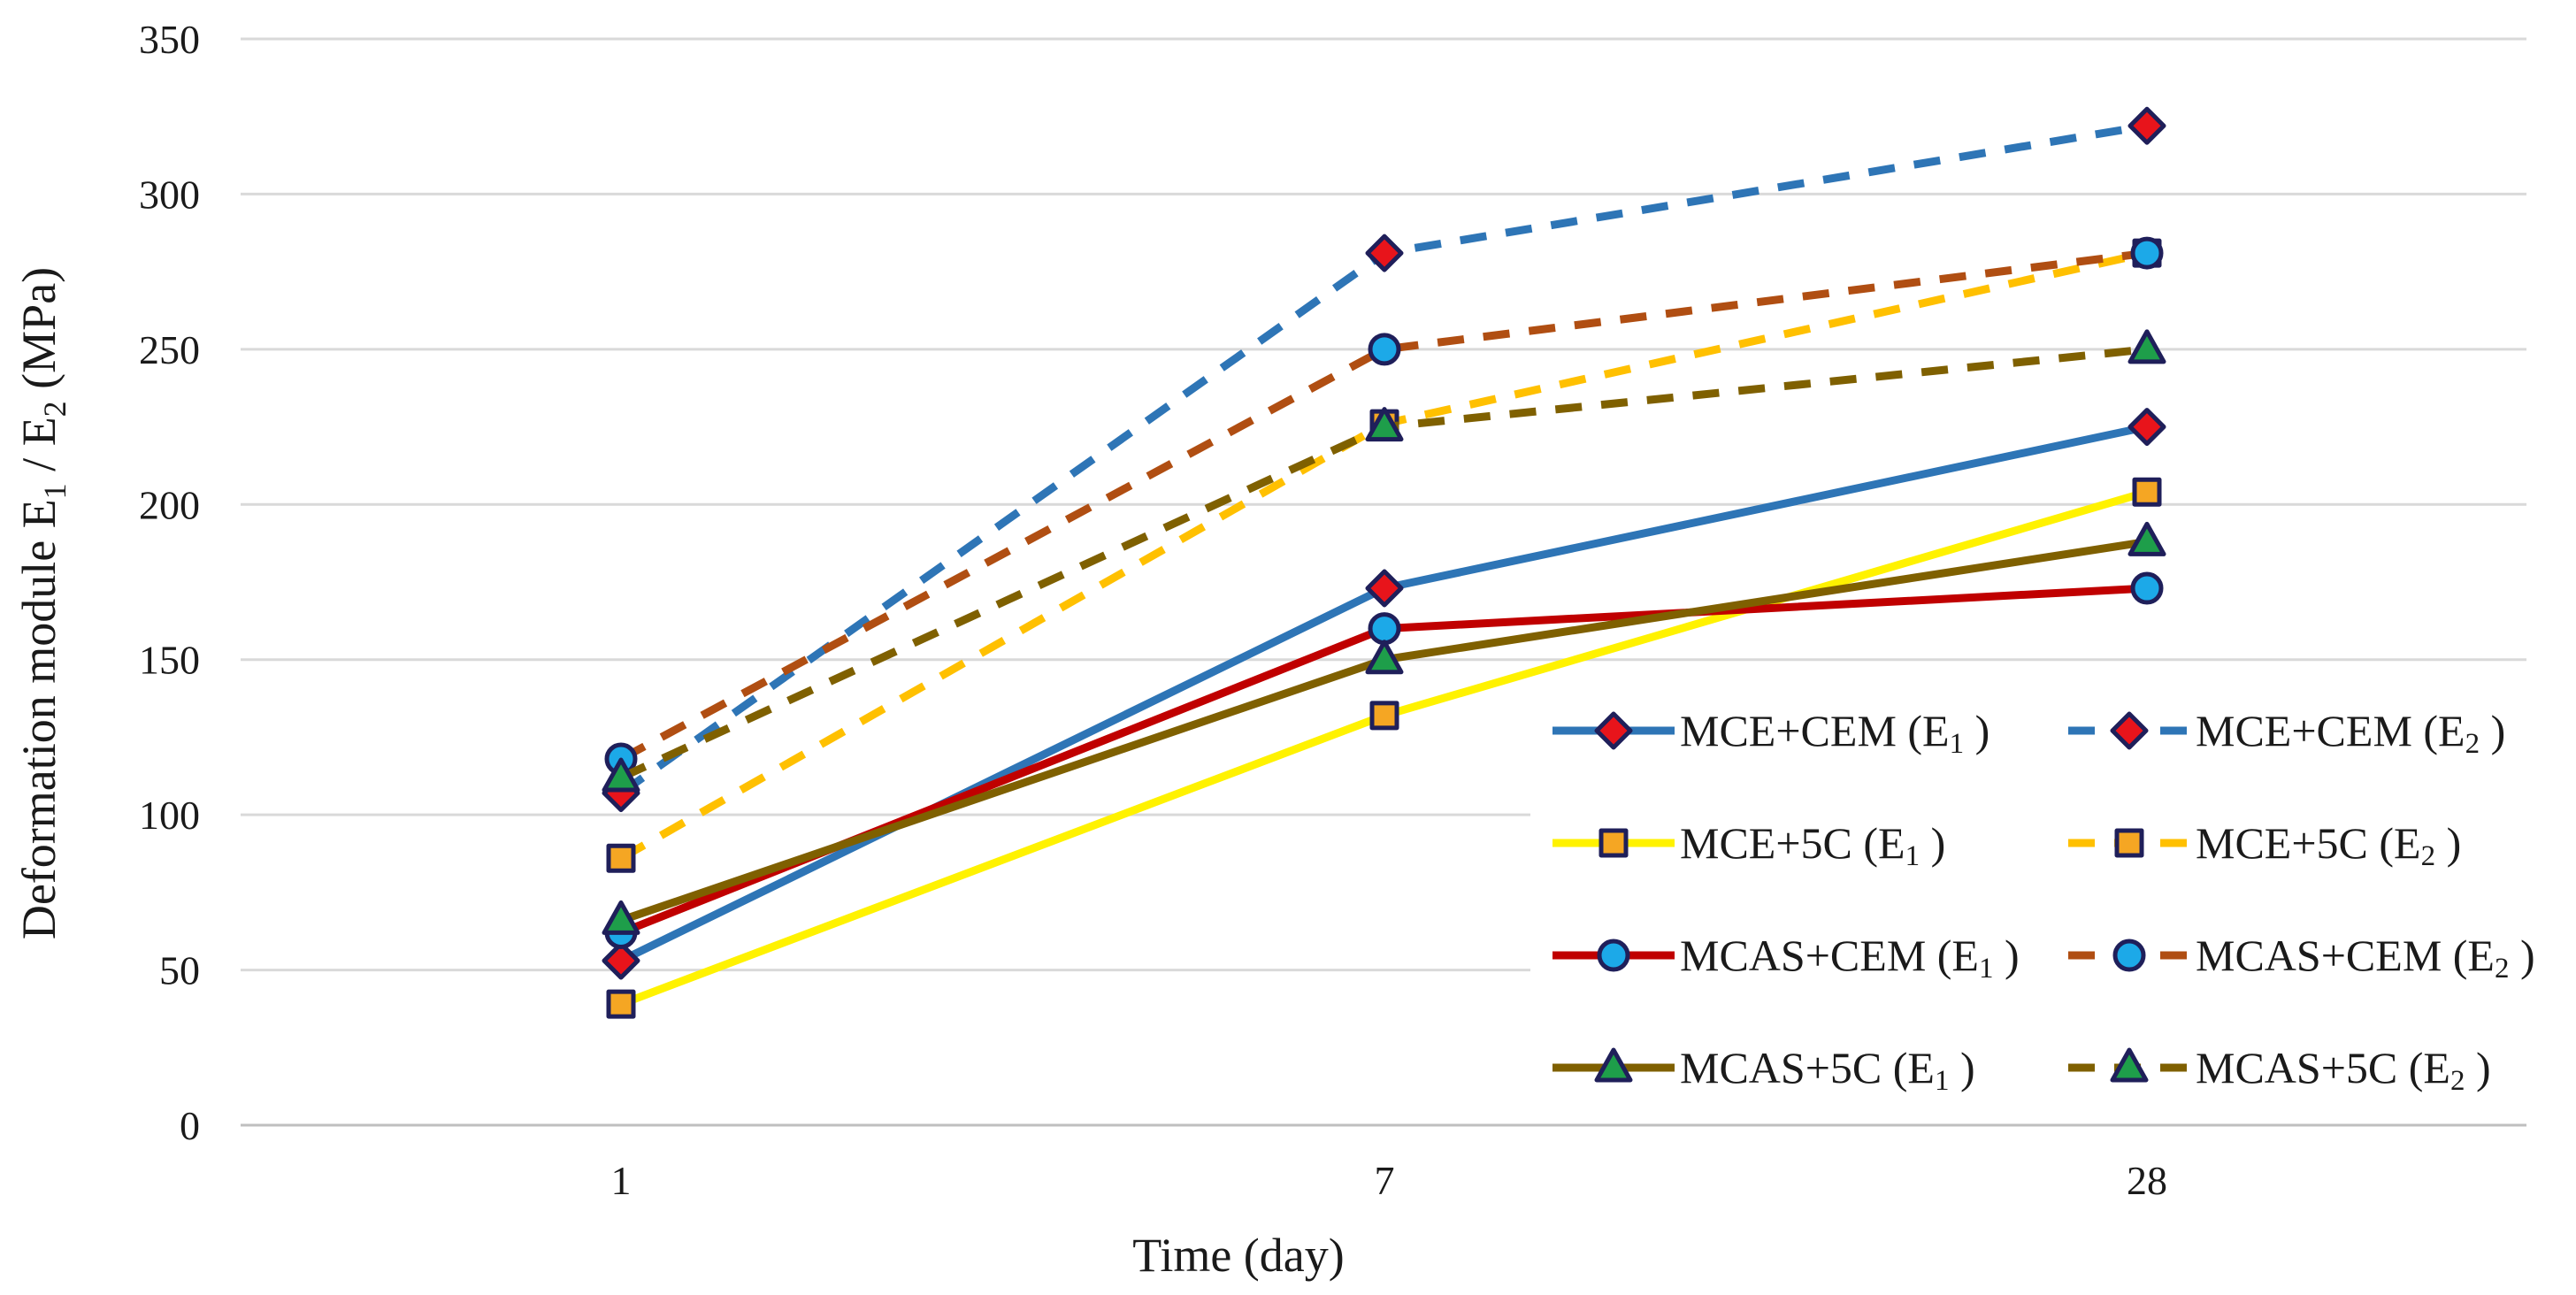  What do you see at coordinates (169, 349) in the screenshot?
I see `y-tick-label: 250` at bounding box center [169, 349].